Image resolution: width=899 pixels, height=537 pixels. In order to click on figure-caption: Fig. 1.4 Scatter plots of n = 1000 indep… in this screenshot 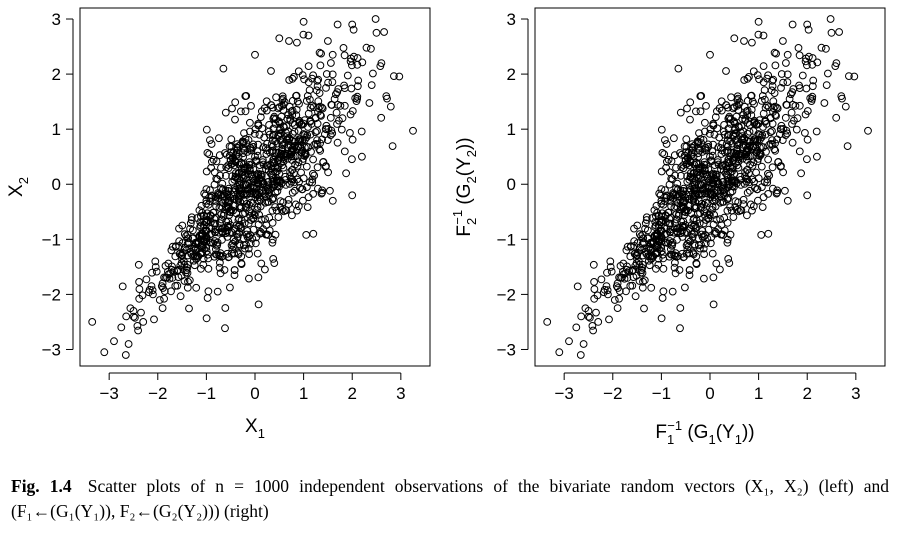, I will do `click(450, 499)`.